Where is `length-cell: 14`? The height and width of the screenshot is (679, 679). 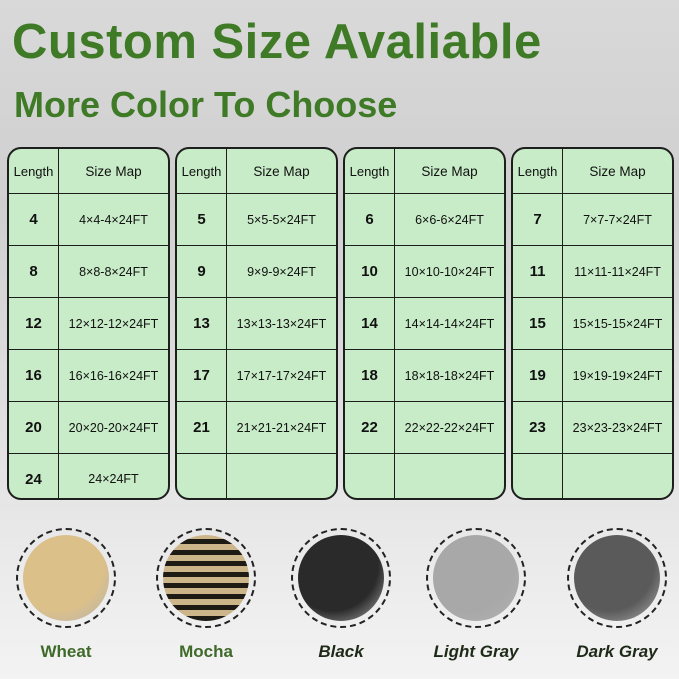 length-cell: 14 is located at coordinates (370, 323).